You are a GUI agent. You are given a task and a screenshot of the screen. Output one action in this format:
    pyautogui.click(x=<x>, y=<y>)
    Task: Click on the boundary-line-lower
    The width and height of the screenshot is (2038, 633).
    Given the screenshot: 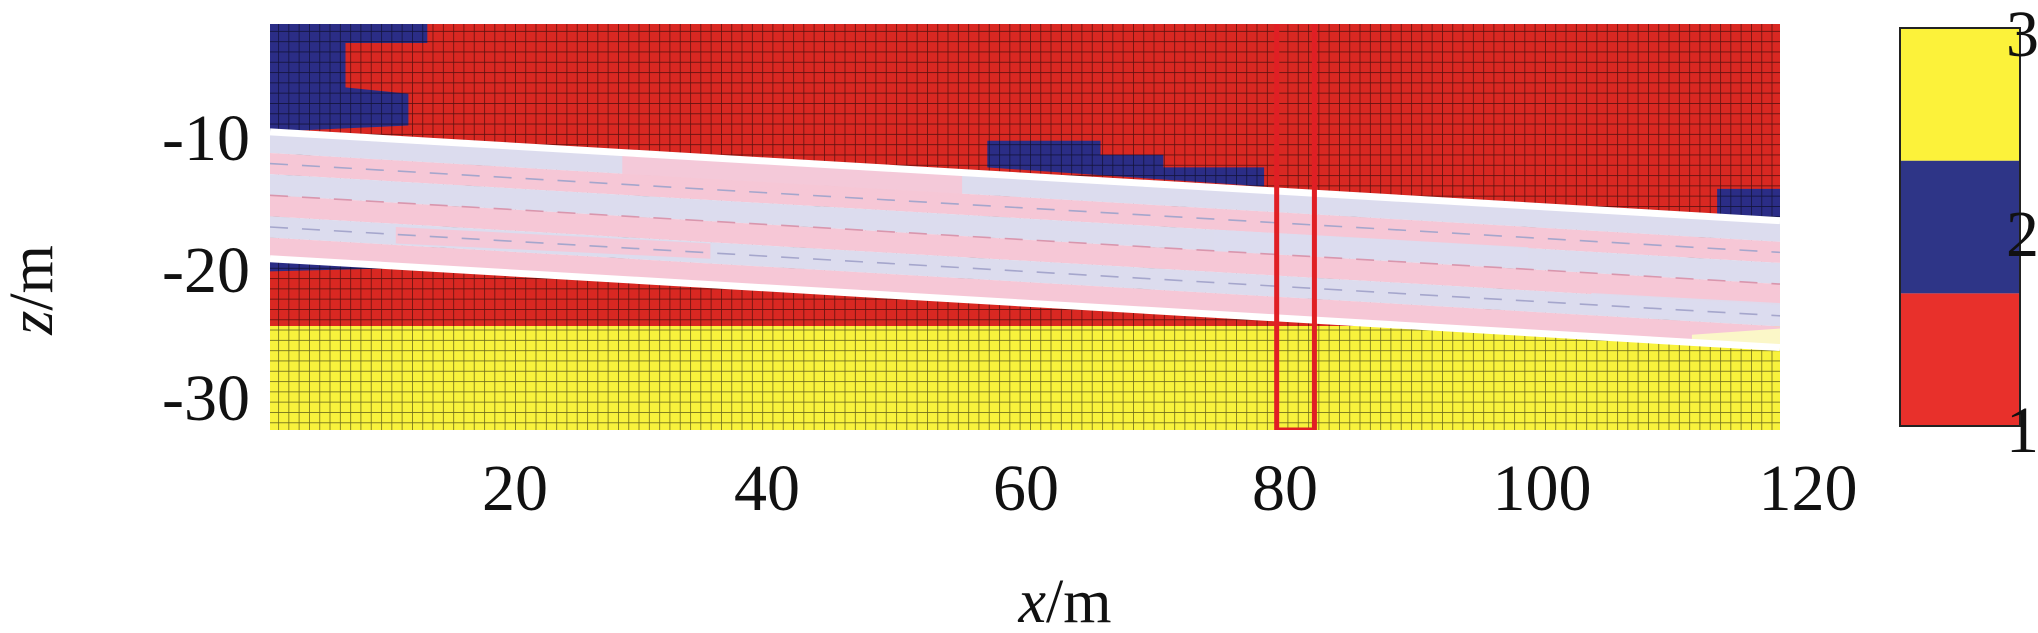 What is the action you would take?
    pyautogui.click(x=1025, y=303)
    